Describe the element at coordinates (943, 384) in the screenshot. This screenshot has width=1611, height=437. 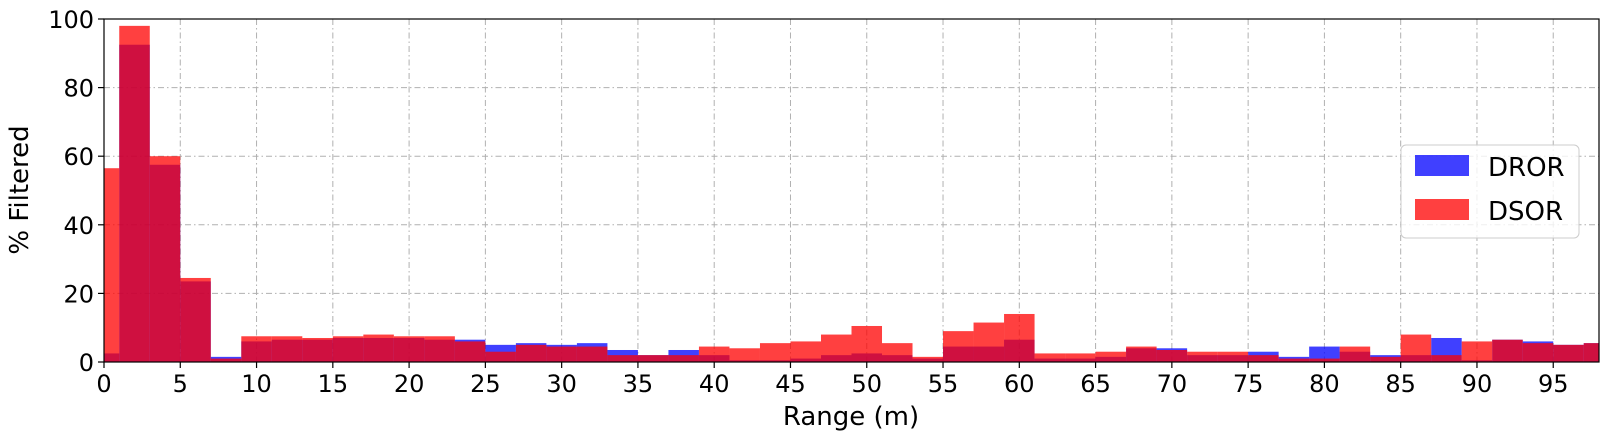
I see `x-tick-label: 55` at that location.